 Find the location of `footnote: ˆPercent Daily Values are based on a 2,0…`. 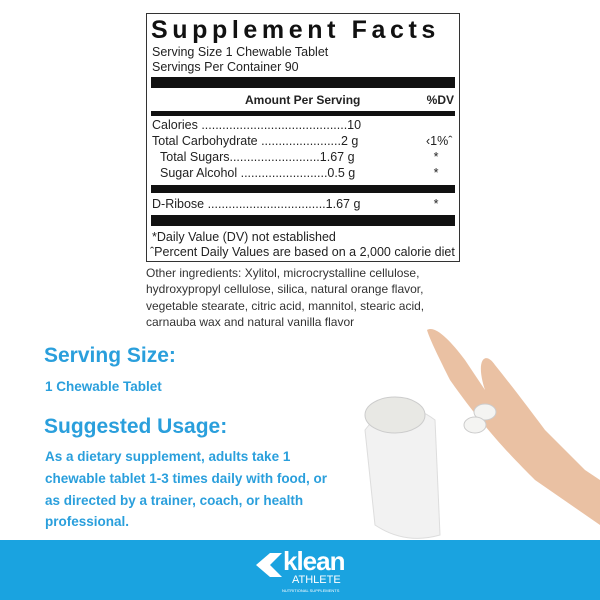

footnote: ˆPercent Daily Values are based on a 2,0… is located at coordinates (302, 252).